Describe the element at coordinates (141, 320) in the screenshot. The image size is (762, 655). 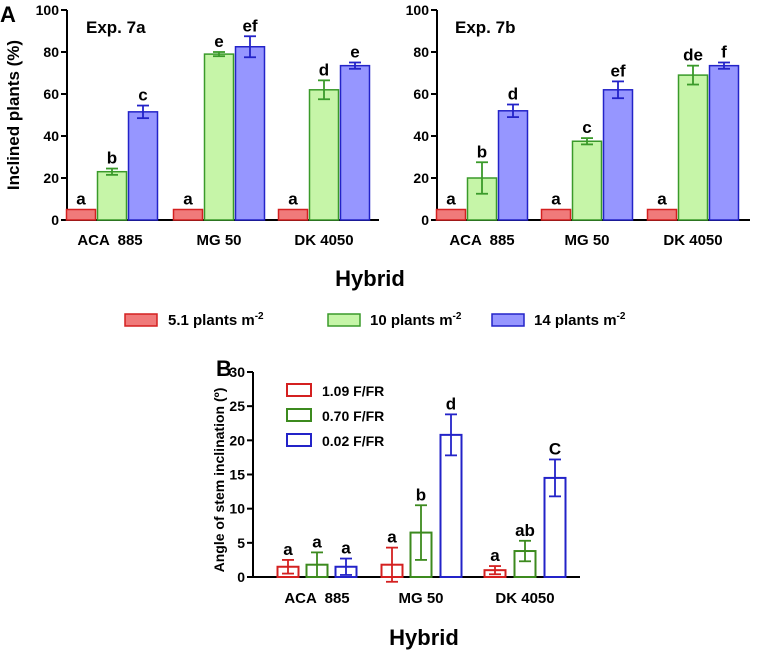
I see `legend-swatch-red` at that location.